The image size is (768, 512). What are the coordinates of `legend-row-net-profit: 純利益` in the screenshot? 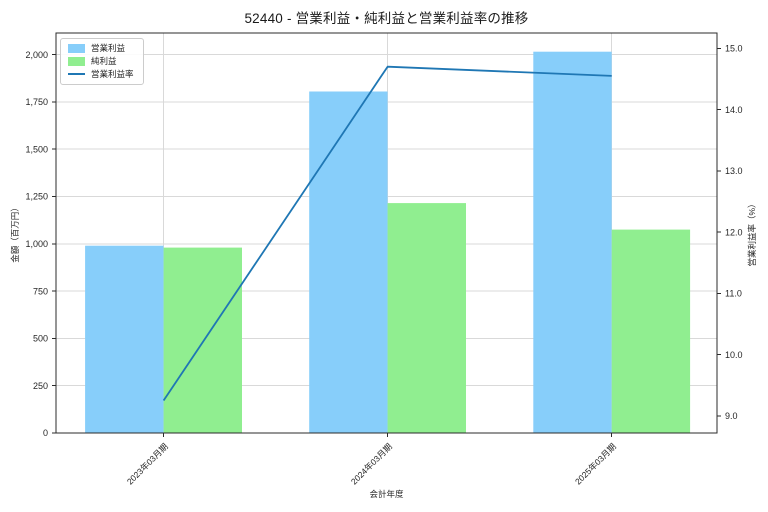 It's located at (101, 61).